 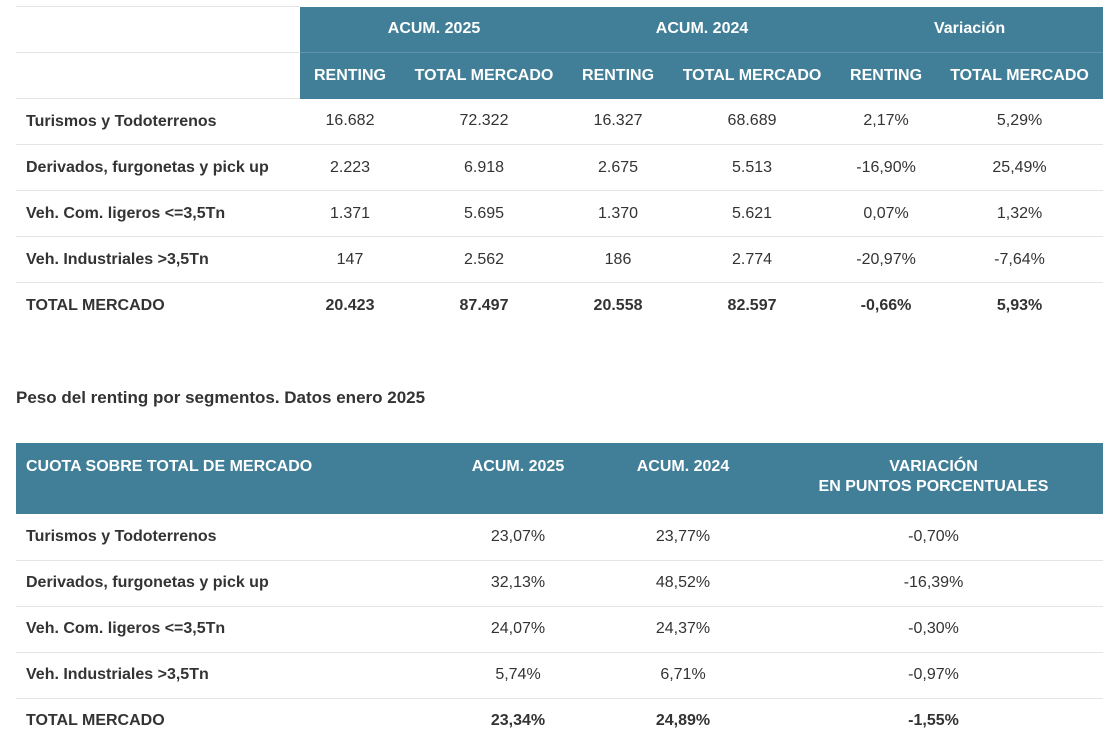 What do you see at coordinates (434, 29) in the screenshot?
I see `group-header-2025: ACUM. 2025` at bounding box center [434, 29].